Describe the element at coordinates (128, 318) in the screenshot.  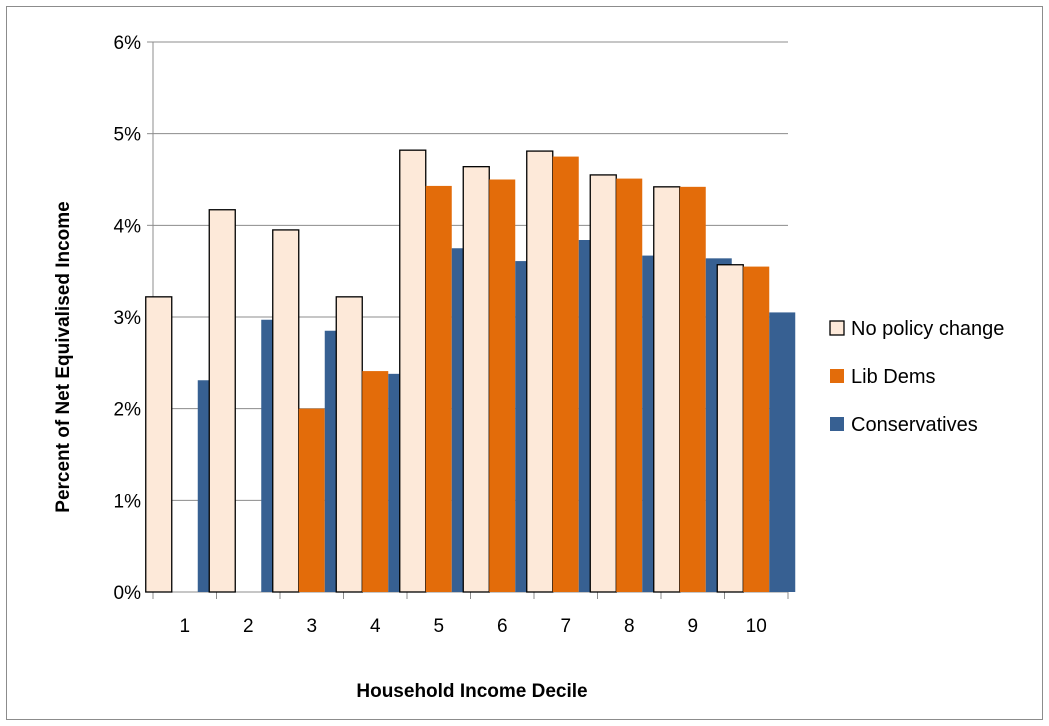
I see `y-tick-label: 3%` at that location.